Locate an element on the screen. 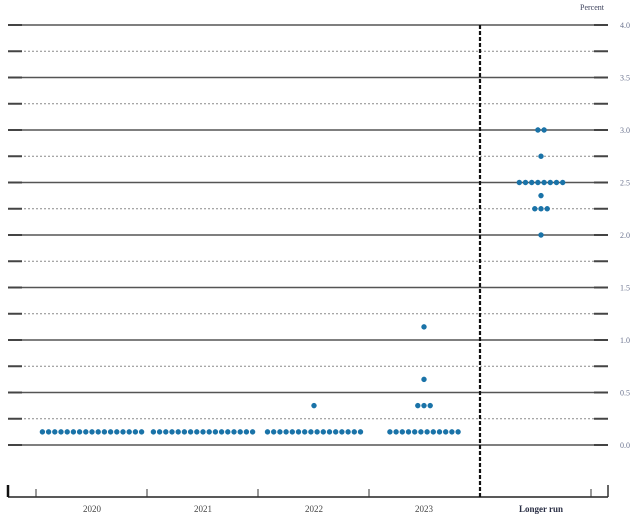 The height and width of the screenshot is (521, 640). y-tick-label: 2.5 is located at coordinates (625, 183).